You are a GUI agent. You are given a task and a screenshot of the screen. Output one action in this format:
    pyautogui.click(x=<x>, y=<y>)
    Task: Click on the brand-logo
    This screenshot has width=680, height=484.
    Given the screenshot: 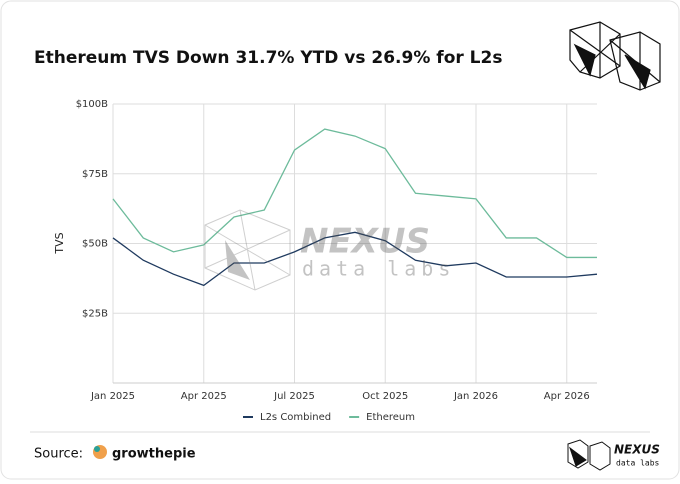 What is the action you would take?
    pyautogui.click(x=589, y=455)
    